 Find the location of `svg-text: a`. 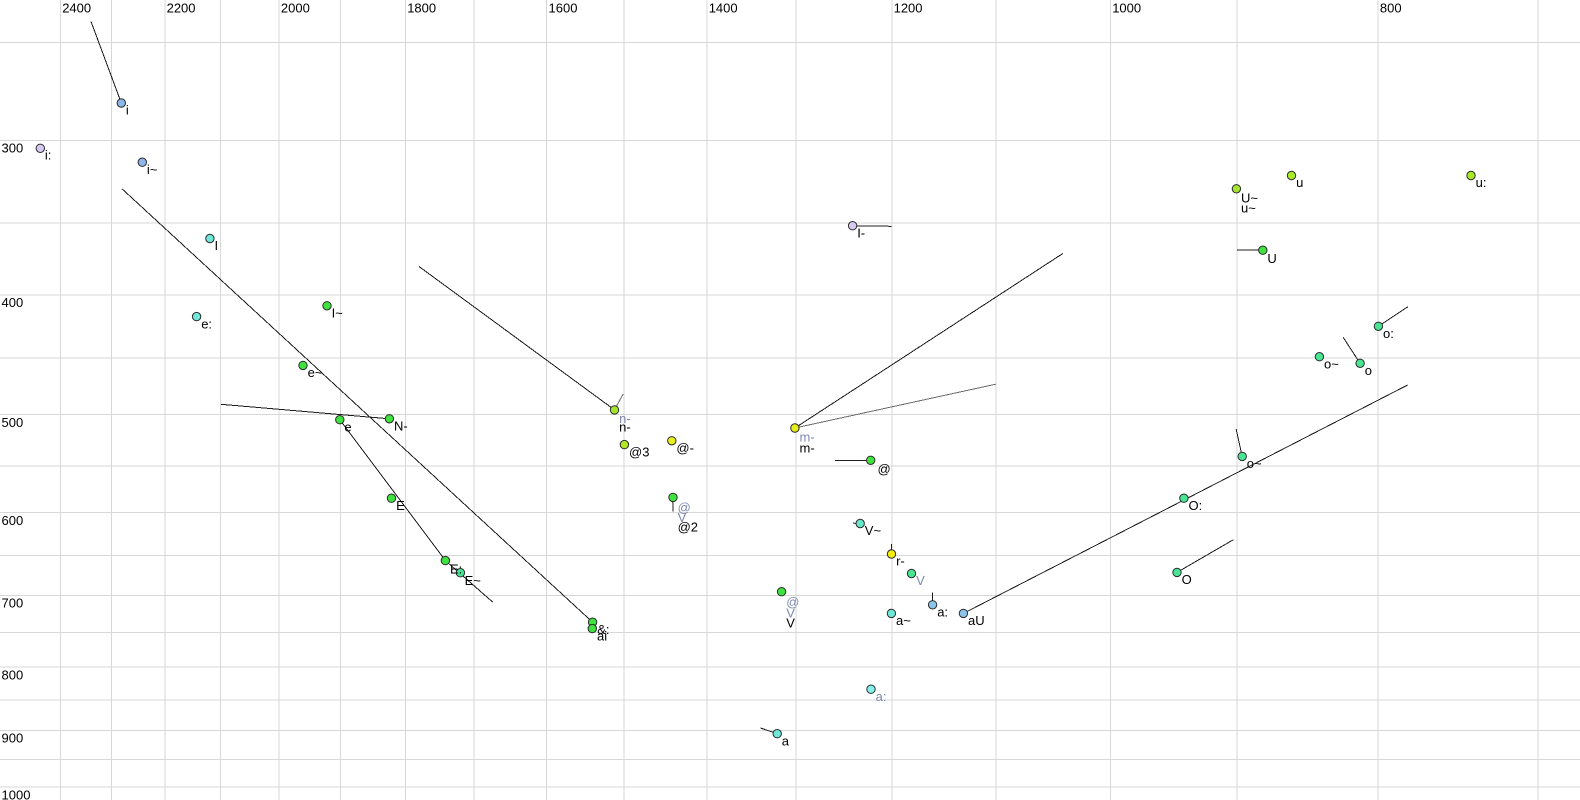

svg-text: a is located at coordinates (786, 740).